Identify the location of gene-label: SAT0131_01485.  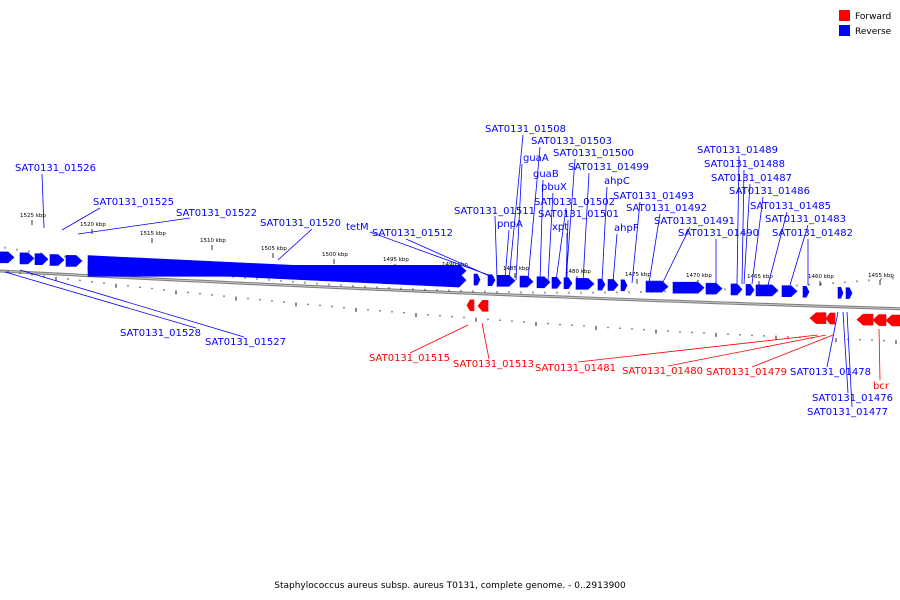
(790, 206).